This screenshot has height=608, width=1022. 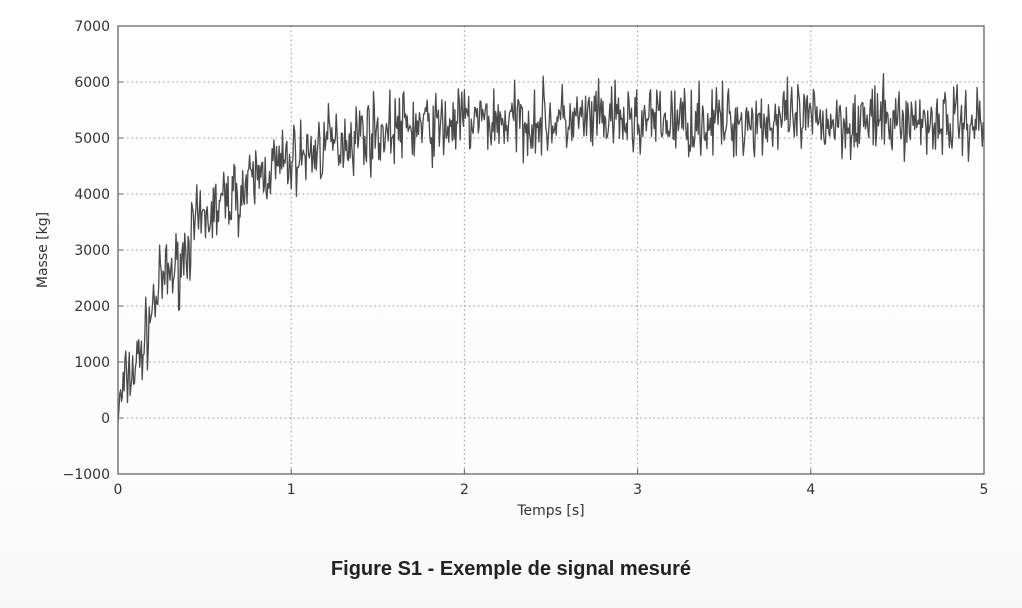 What do you see at coordinates (511, 569) in the screenshot?
I see `figure-caption: Figure S1 - Exemple de signal mesuré` at bounding box center [511, 569].